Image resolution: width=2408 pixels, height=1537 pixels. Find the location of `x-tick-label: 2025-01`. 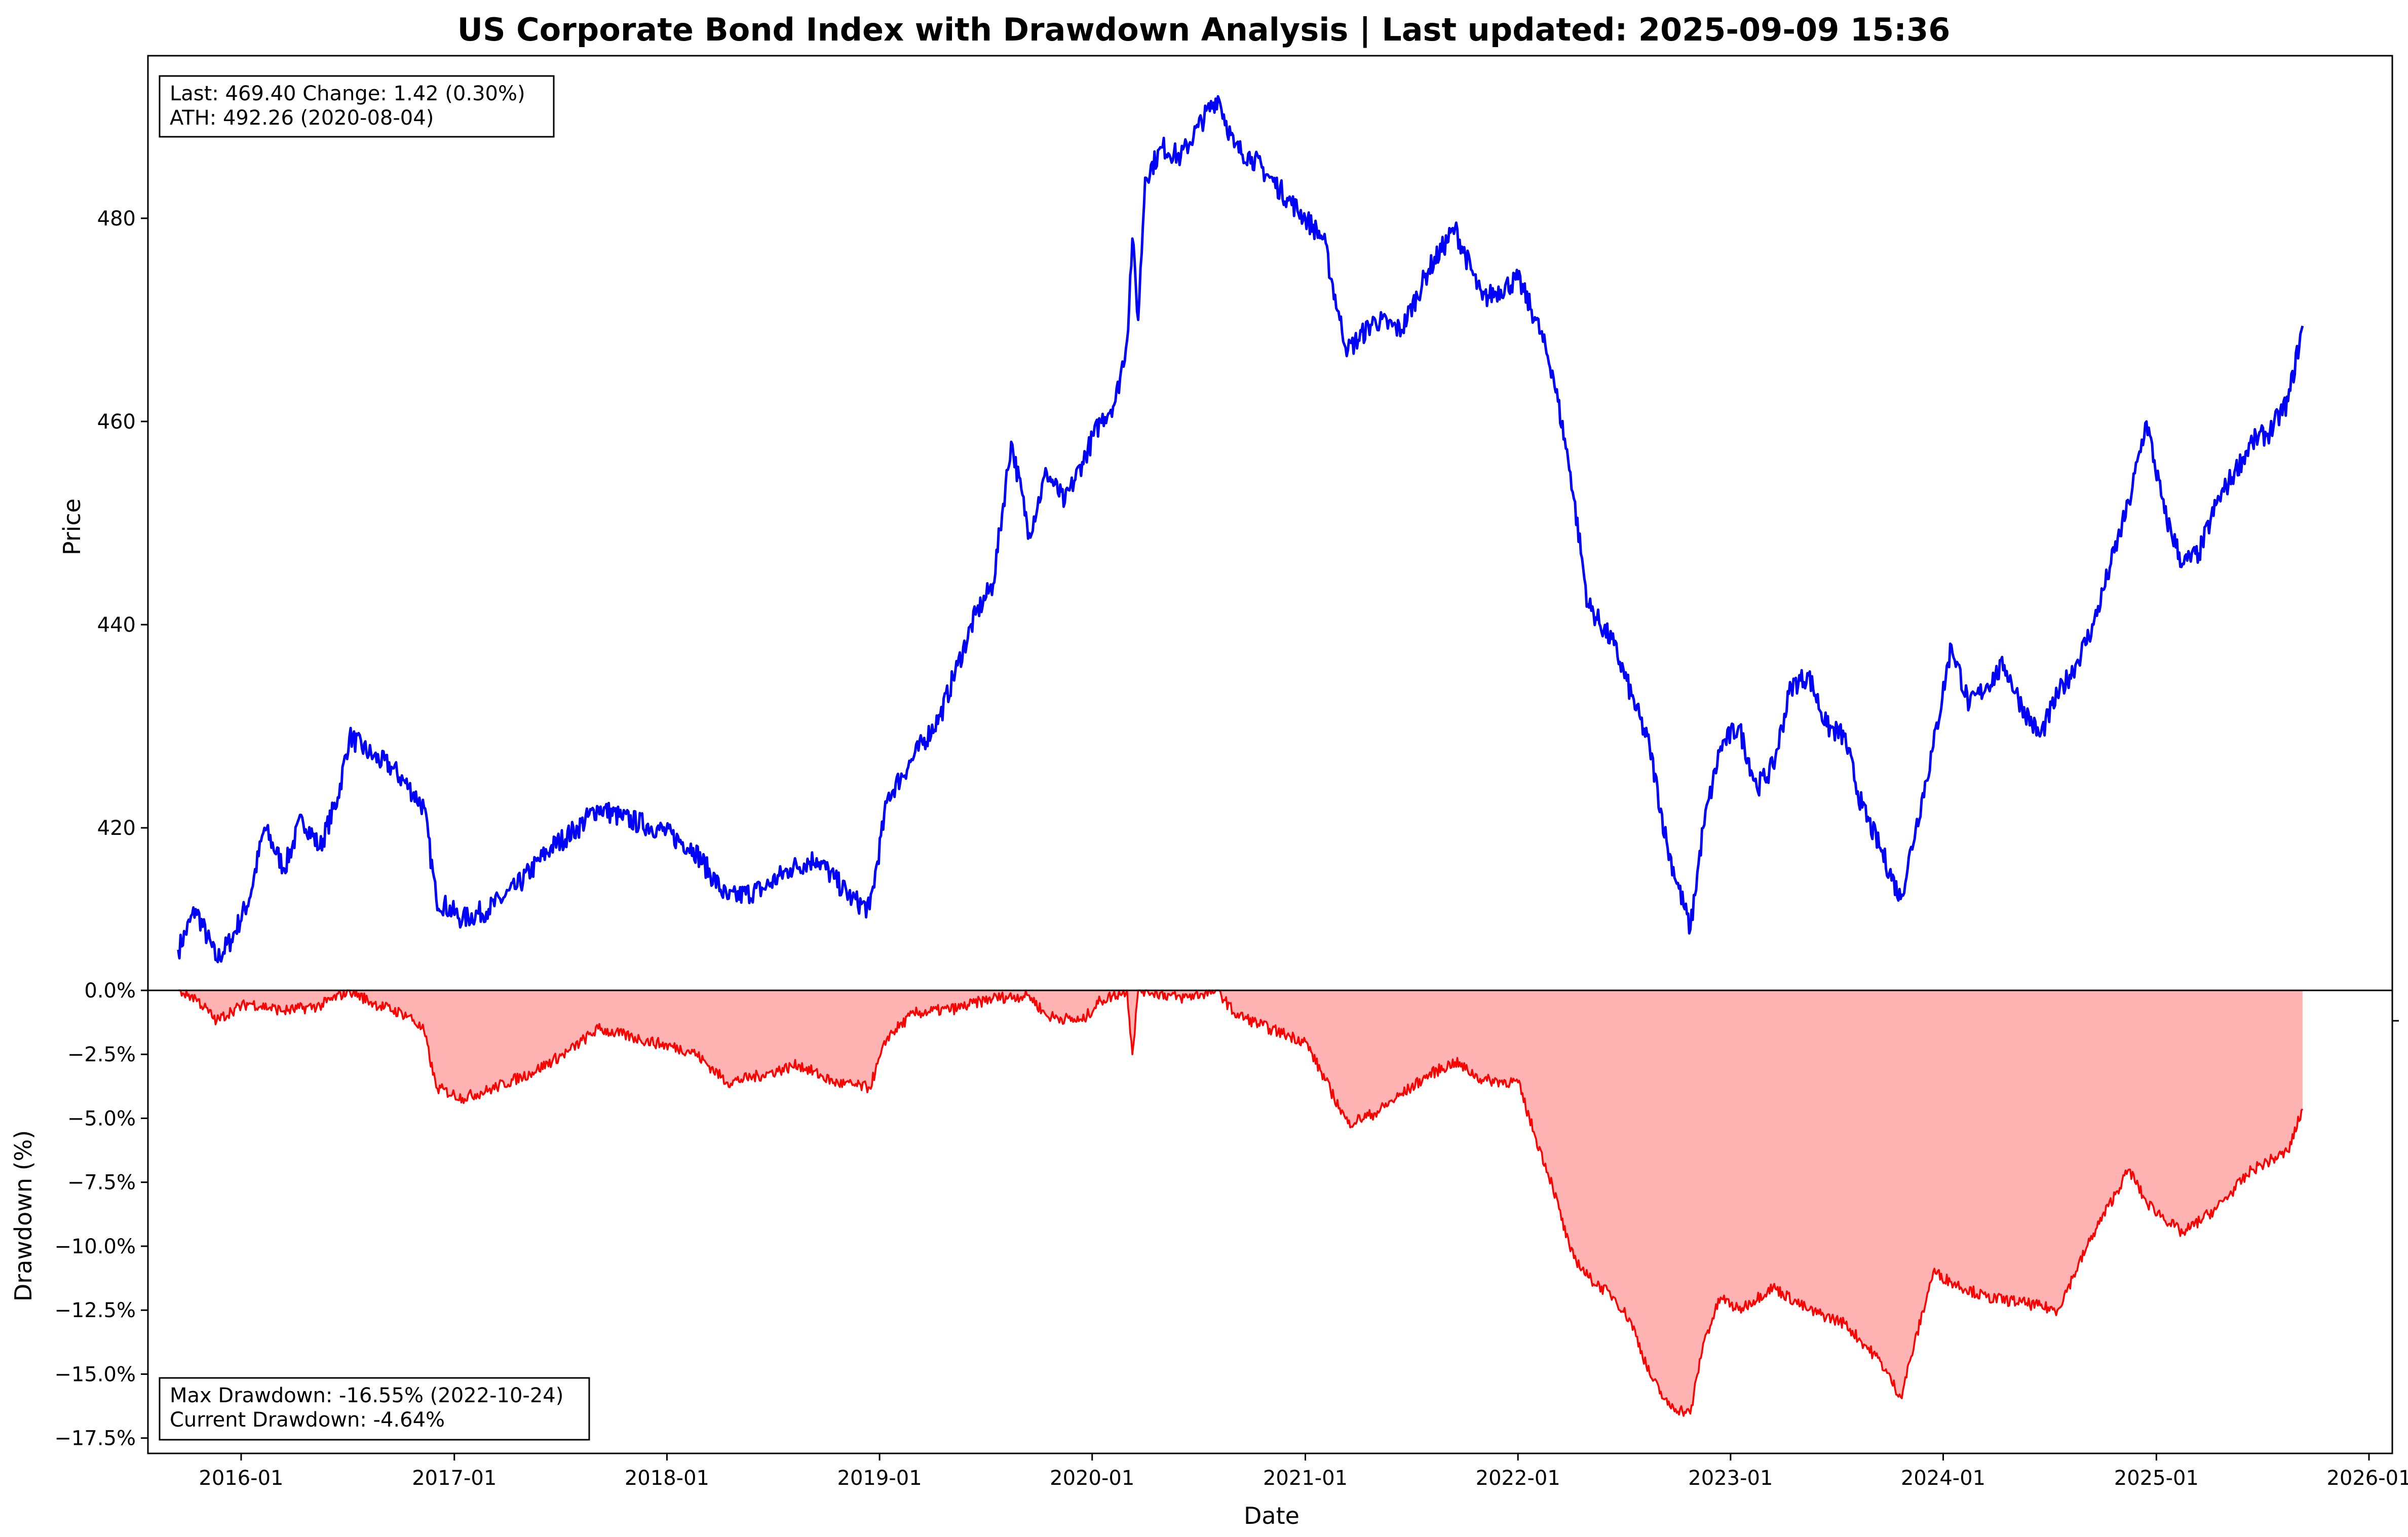

x-tick-label: 2025-01 is located at coordinates (2156, 1479).